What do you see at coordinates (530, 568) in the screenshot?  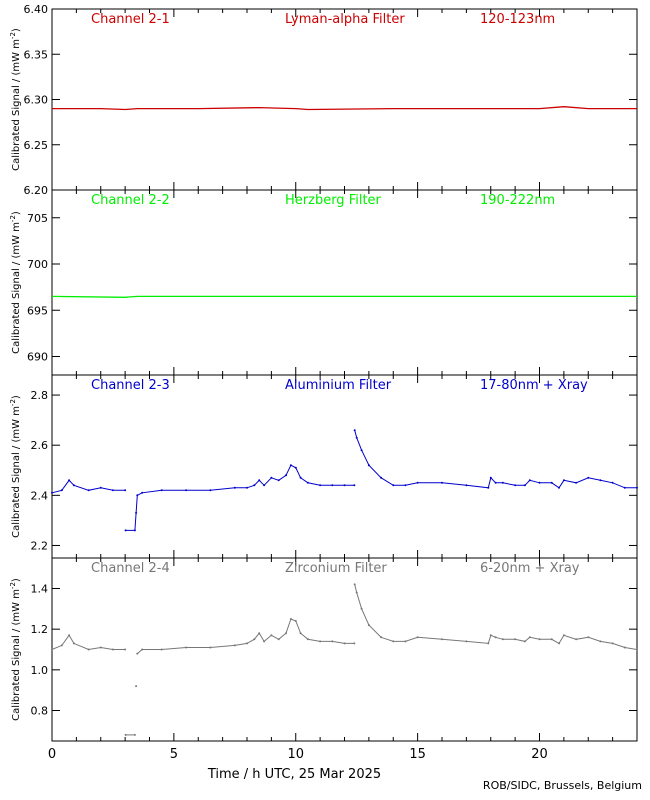 I see `band-range: 6-20nm + Xray` at bounding box center [530, 568].